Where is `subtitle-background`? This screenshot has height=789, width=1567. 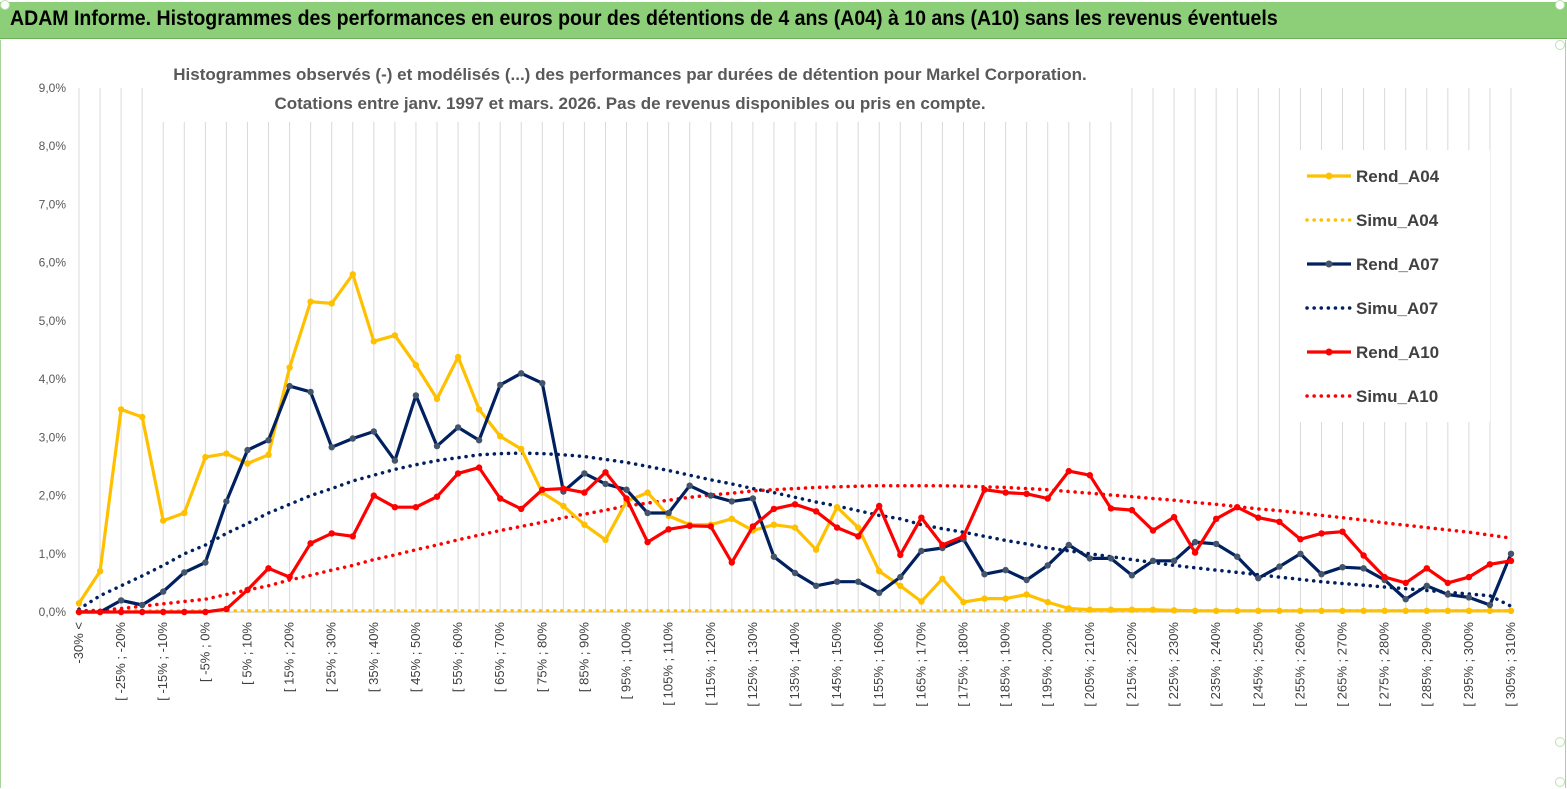
subtitle-background is located at coordinates (632, 89).